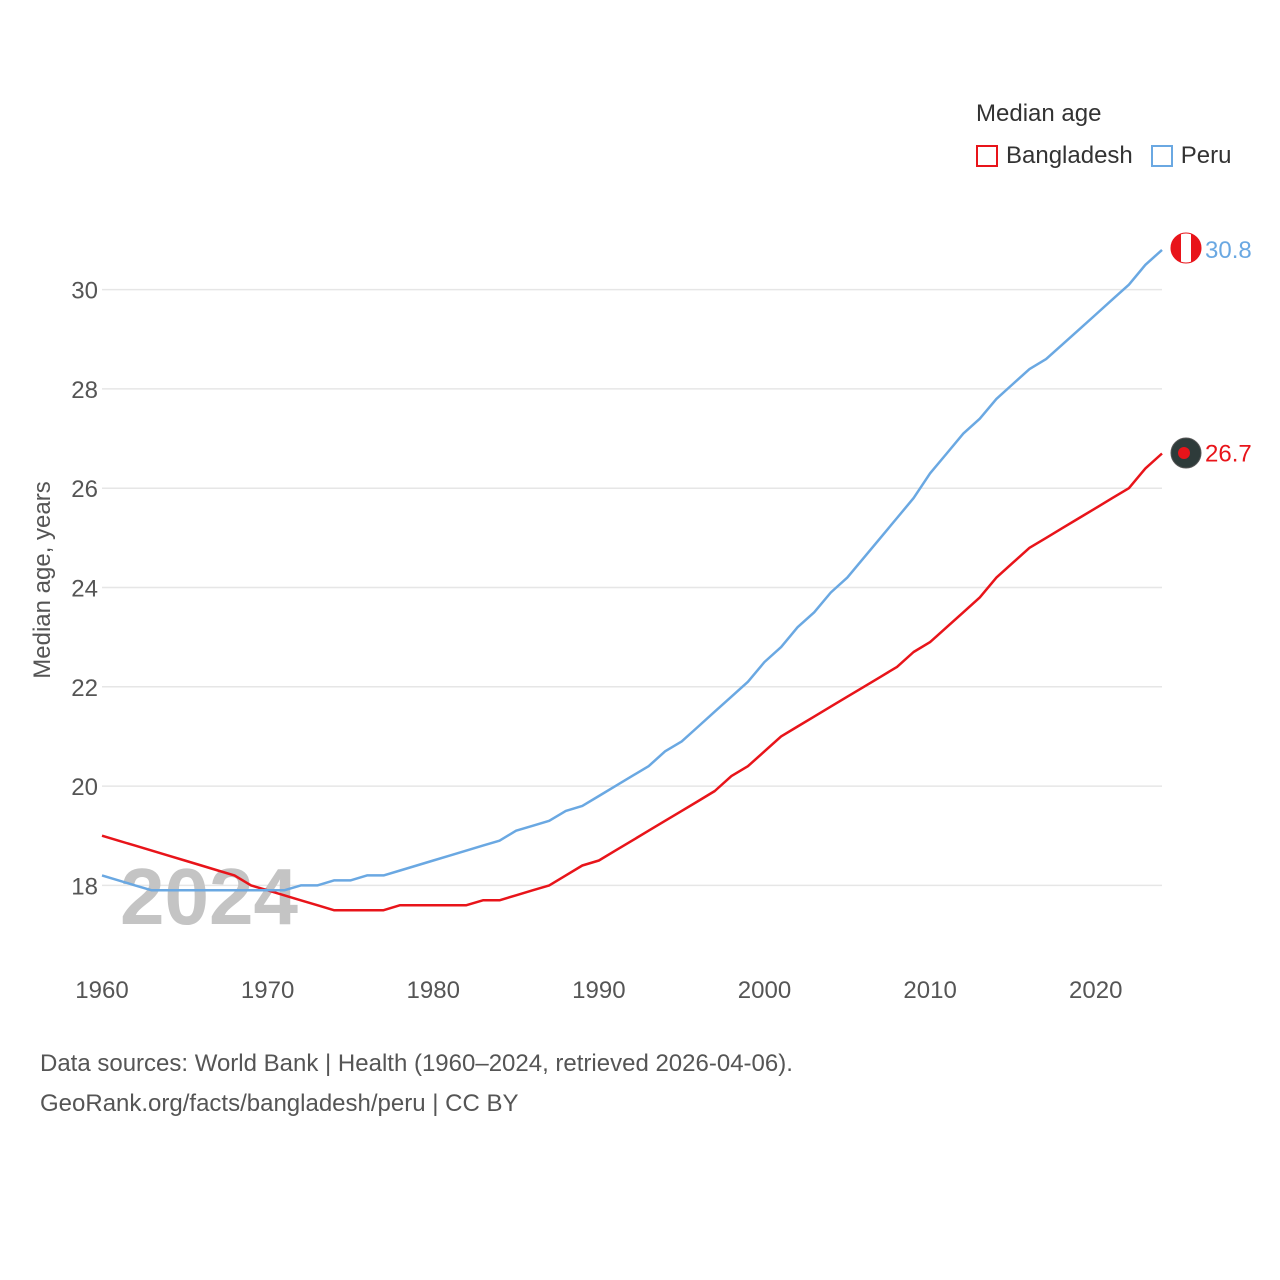  I want to click on year-watermark: 2024, so click(209, 896).